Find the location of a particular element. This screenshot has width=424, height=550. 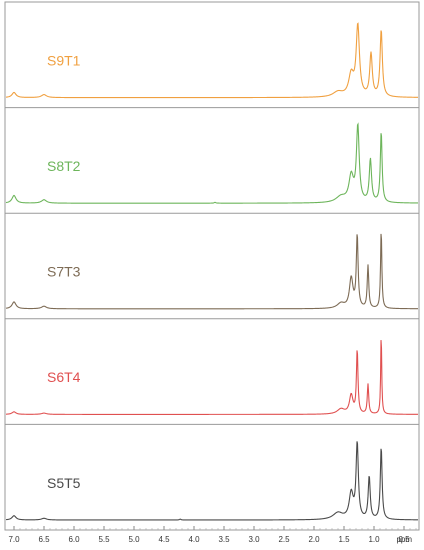

x-tick-label: 4.0 is located at coordinates (194, 539).